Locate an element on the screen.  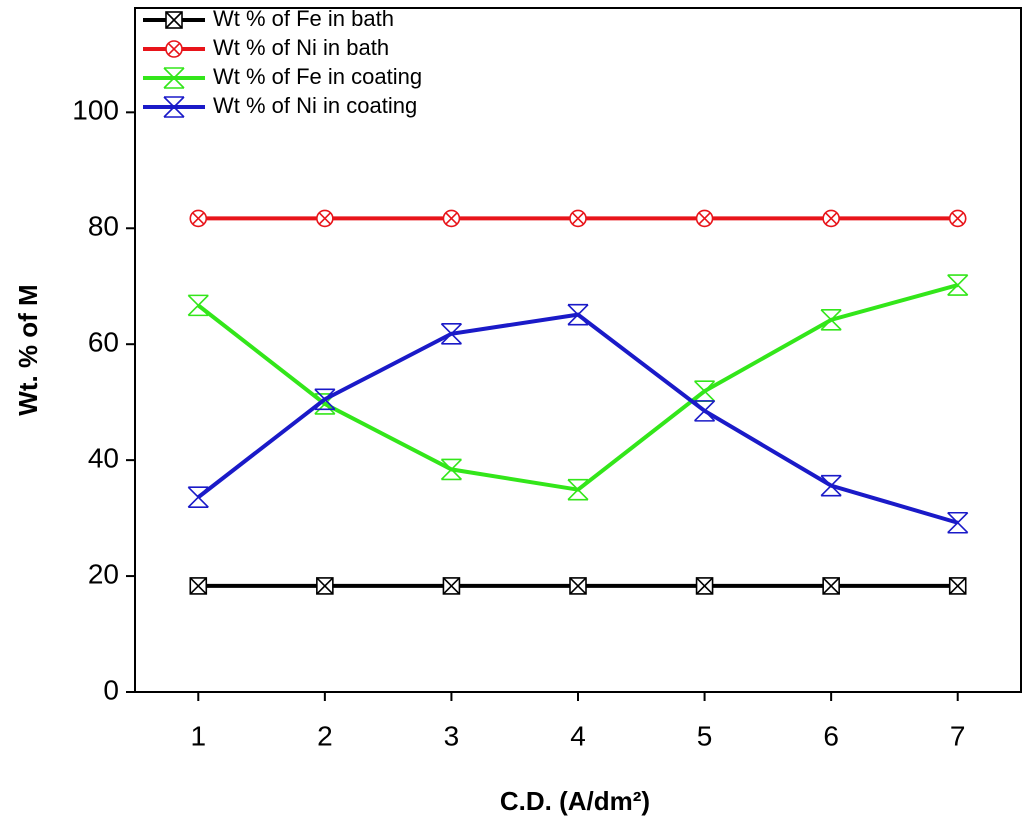
y-tick-label: 40 is located at coordinates (103, 458).